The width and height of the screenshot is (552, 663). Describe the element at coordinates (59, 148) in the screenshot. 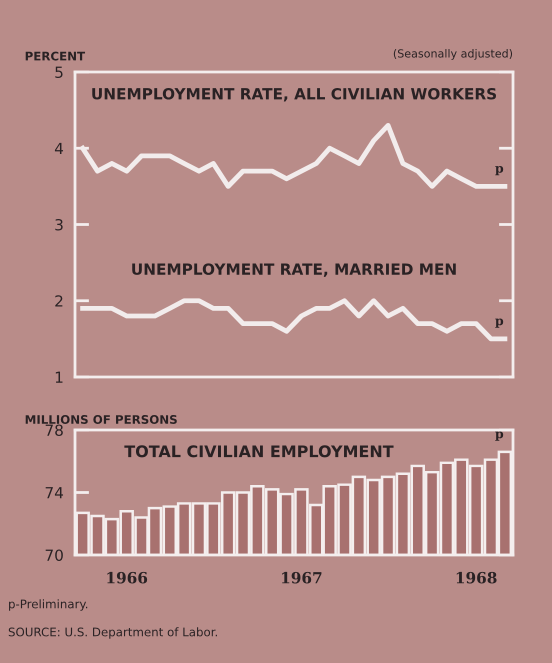

I see `y-tick-label: 4` at that location.